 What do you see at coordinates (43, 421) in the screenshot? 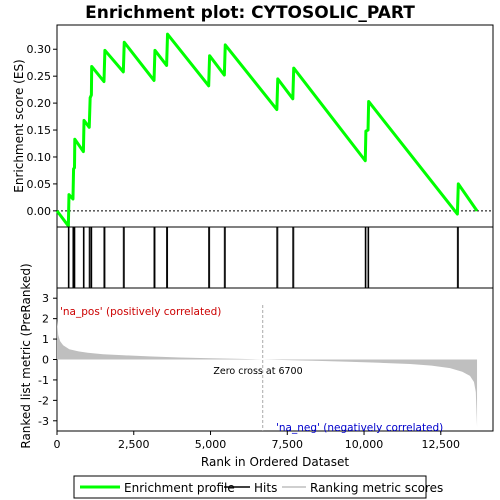
I see `metric-y-tick-label: -3` at bounding box center [43, 421].